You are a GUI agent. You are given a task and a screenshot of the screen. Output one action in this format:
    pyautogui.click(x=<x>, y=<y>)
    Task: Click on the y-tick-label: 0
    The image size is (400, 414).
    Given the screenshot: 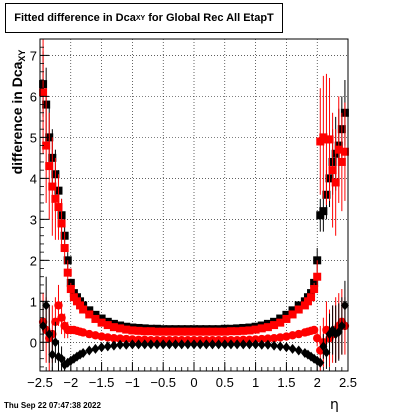 What is the action you would take?
    pyautogui.click(x=33, y=342)
    